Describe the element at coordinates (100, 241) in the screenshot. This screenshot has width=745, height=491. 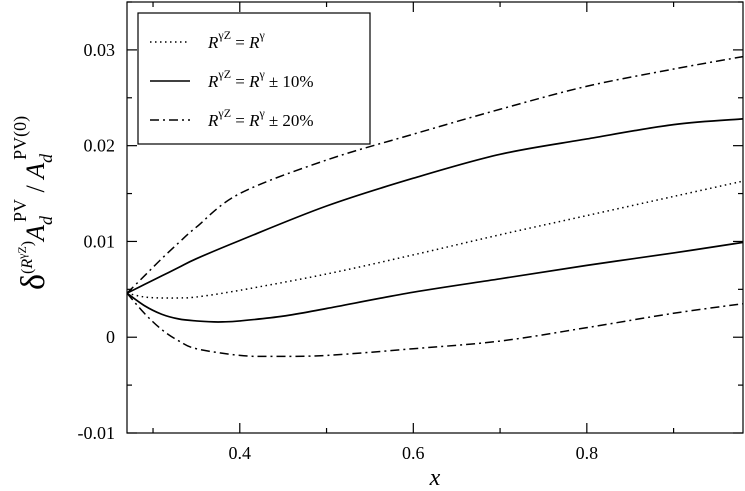
I see `y-tick-label: 0.01` at that location.